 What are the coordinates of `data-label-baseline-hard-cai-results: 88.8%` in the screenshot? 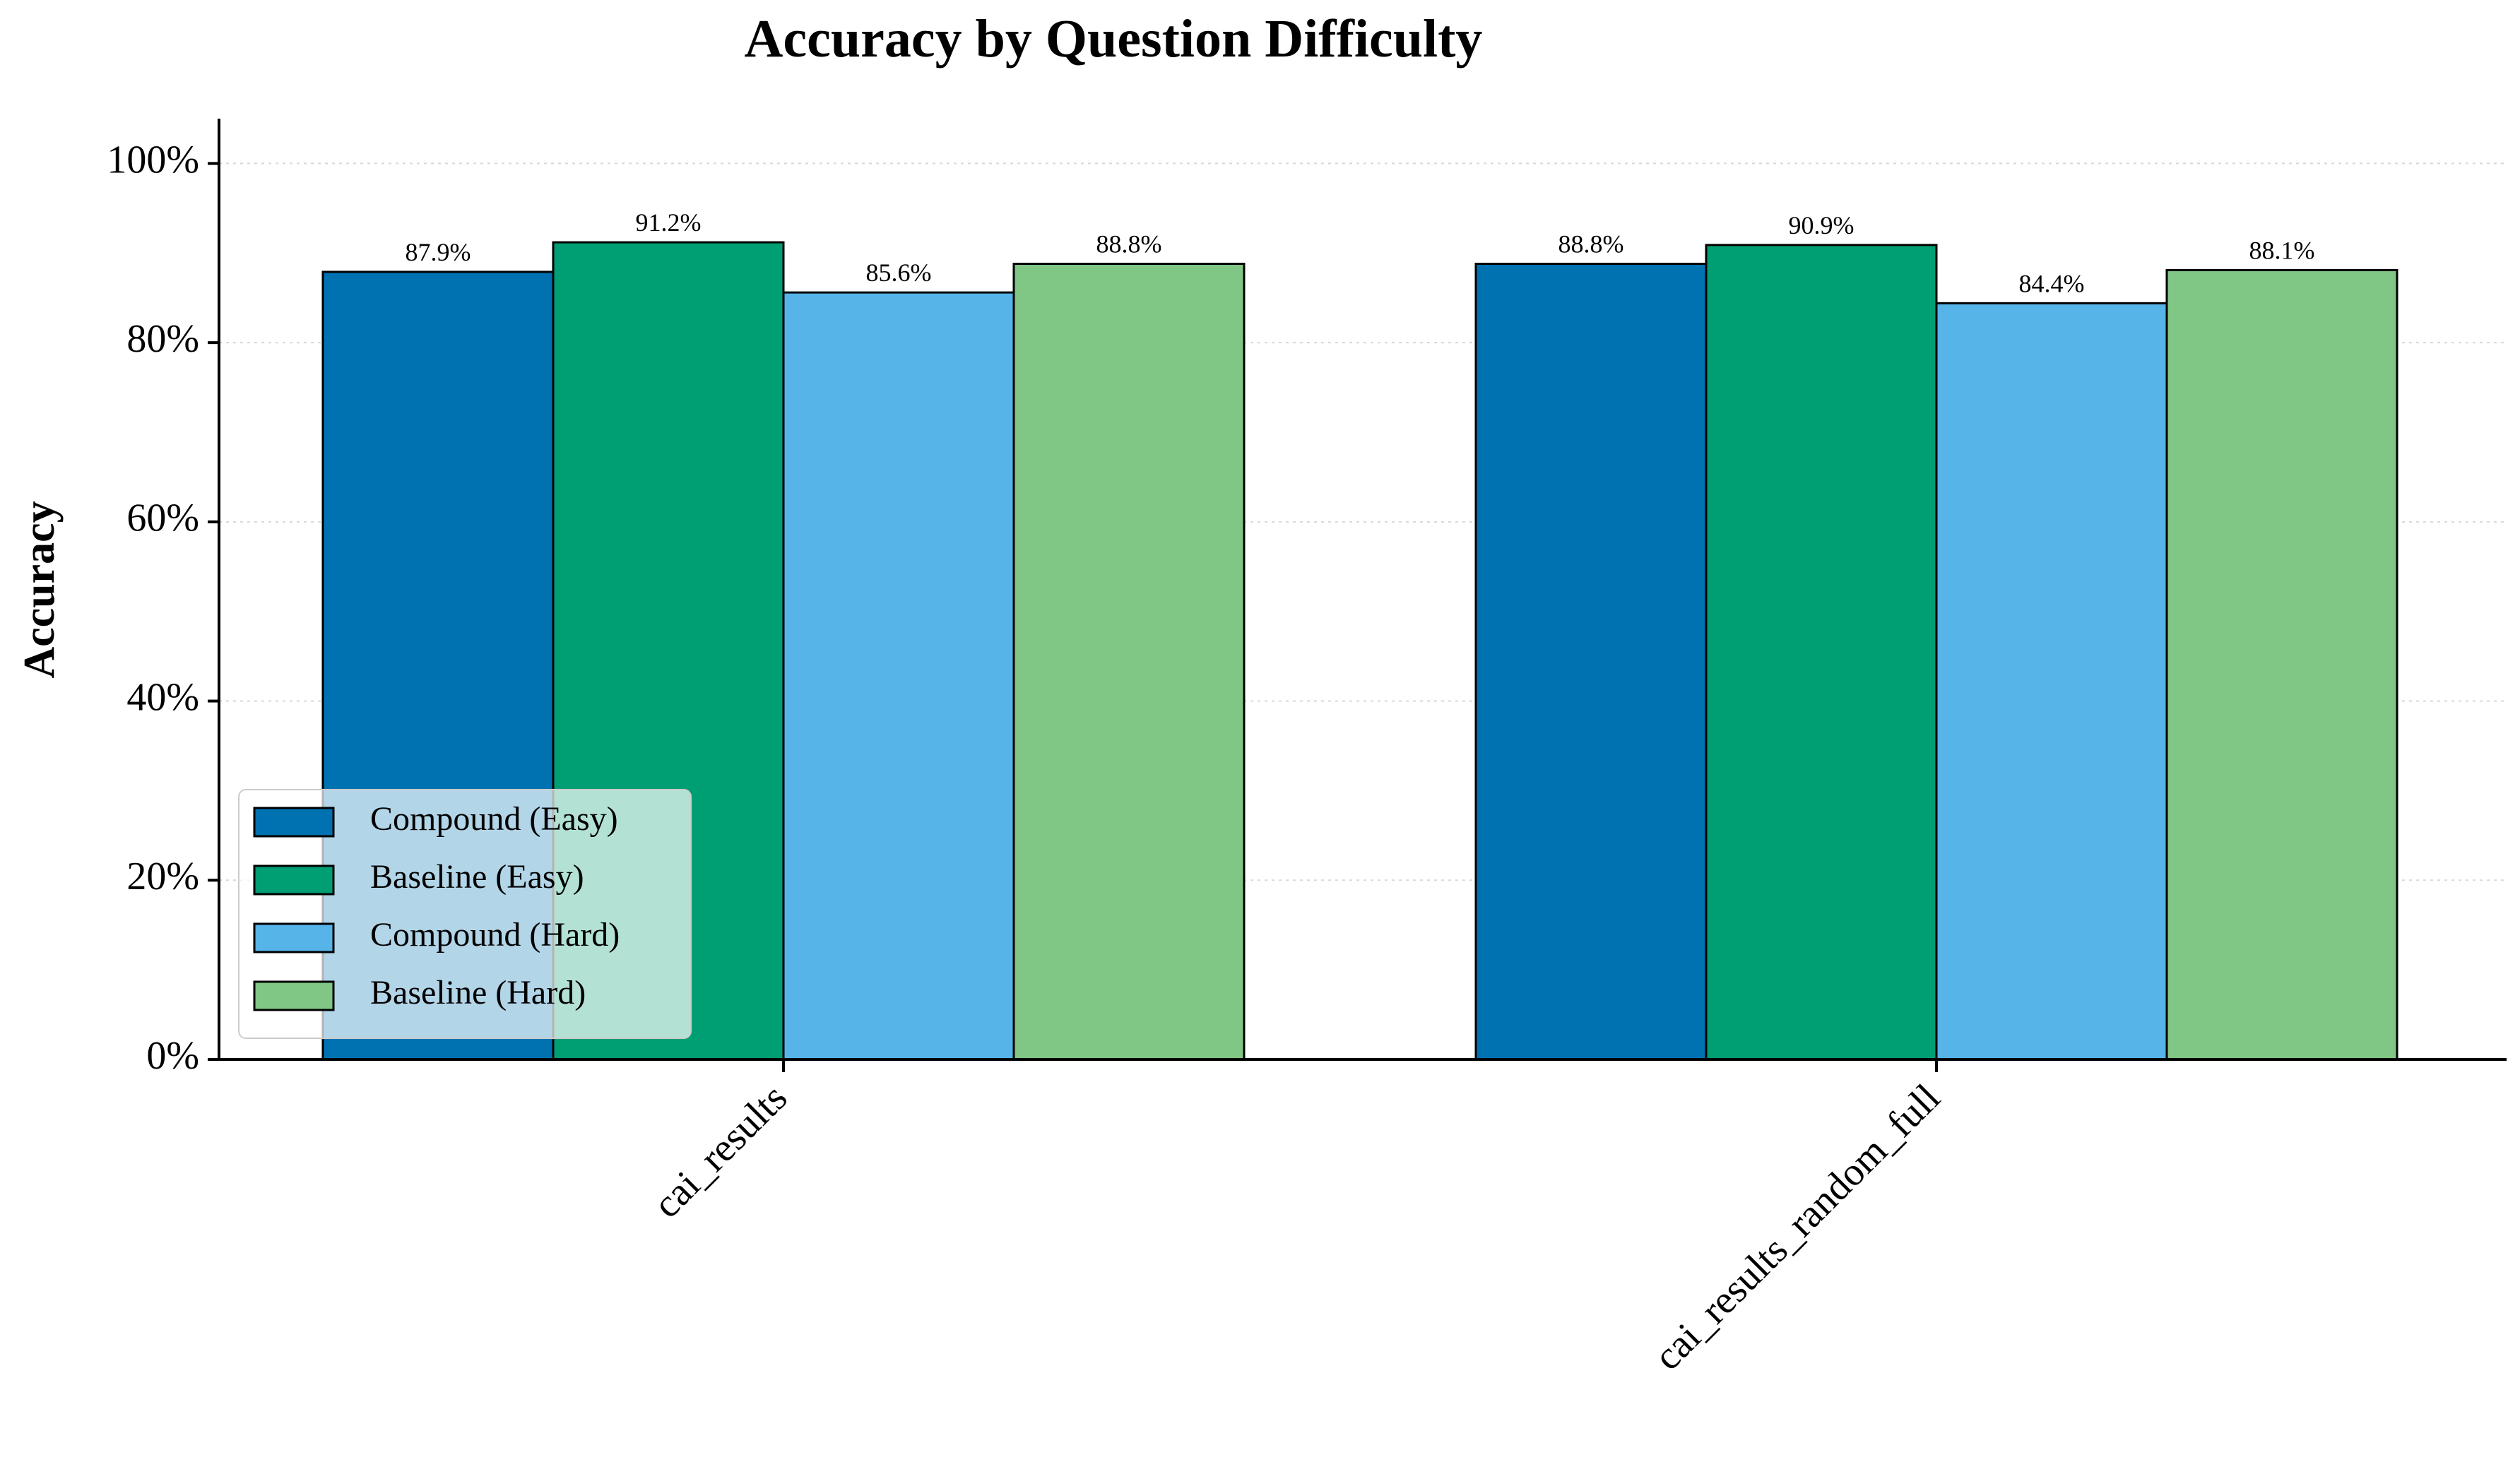 It's located at (1129, 244).